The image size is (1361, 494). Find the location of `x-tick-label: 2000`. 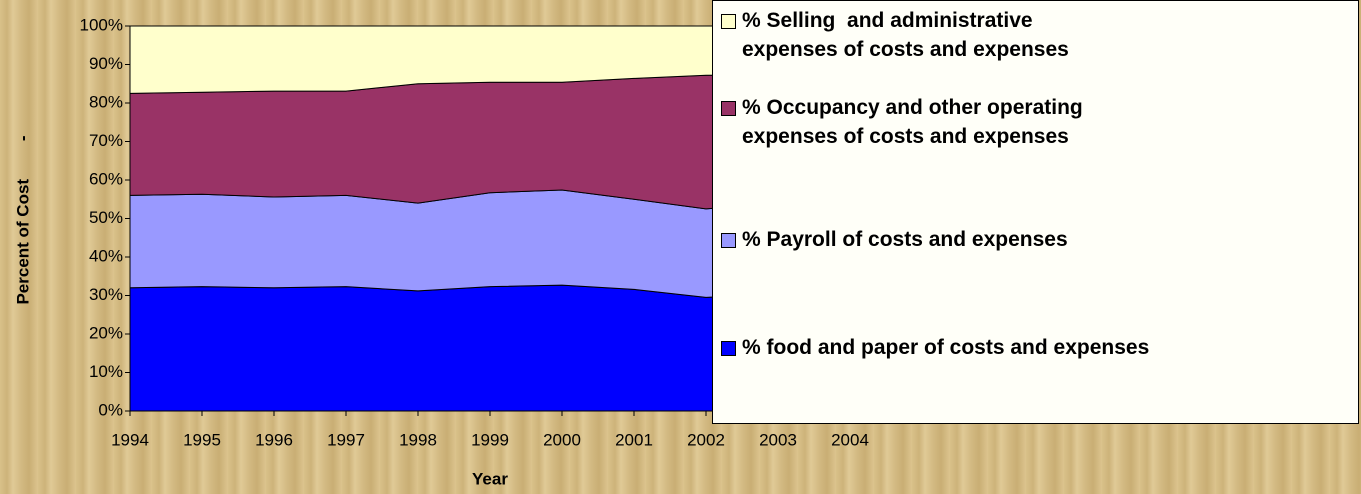

x-tick-label: 2000 is located at coordinates (562, 439).